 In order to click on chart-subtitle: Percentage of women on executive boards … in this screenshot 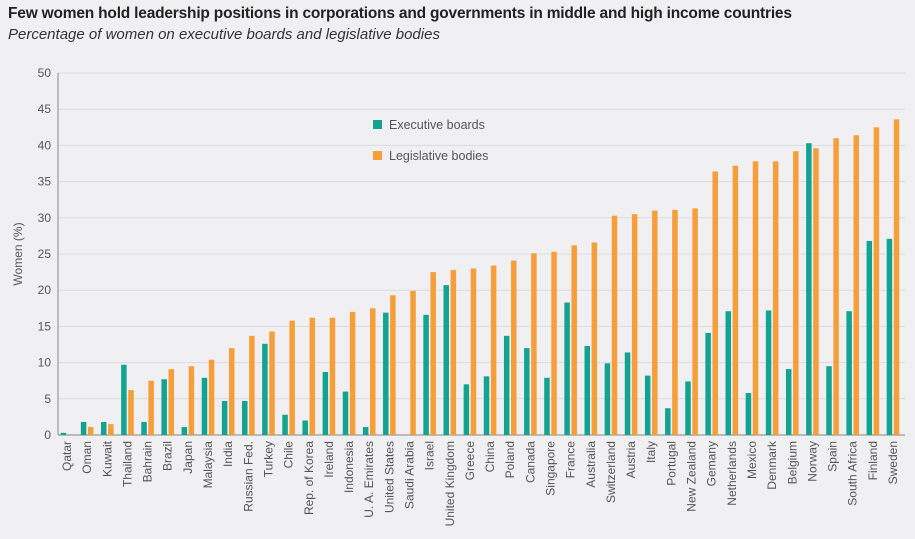, I will do `click(224, 34)`.